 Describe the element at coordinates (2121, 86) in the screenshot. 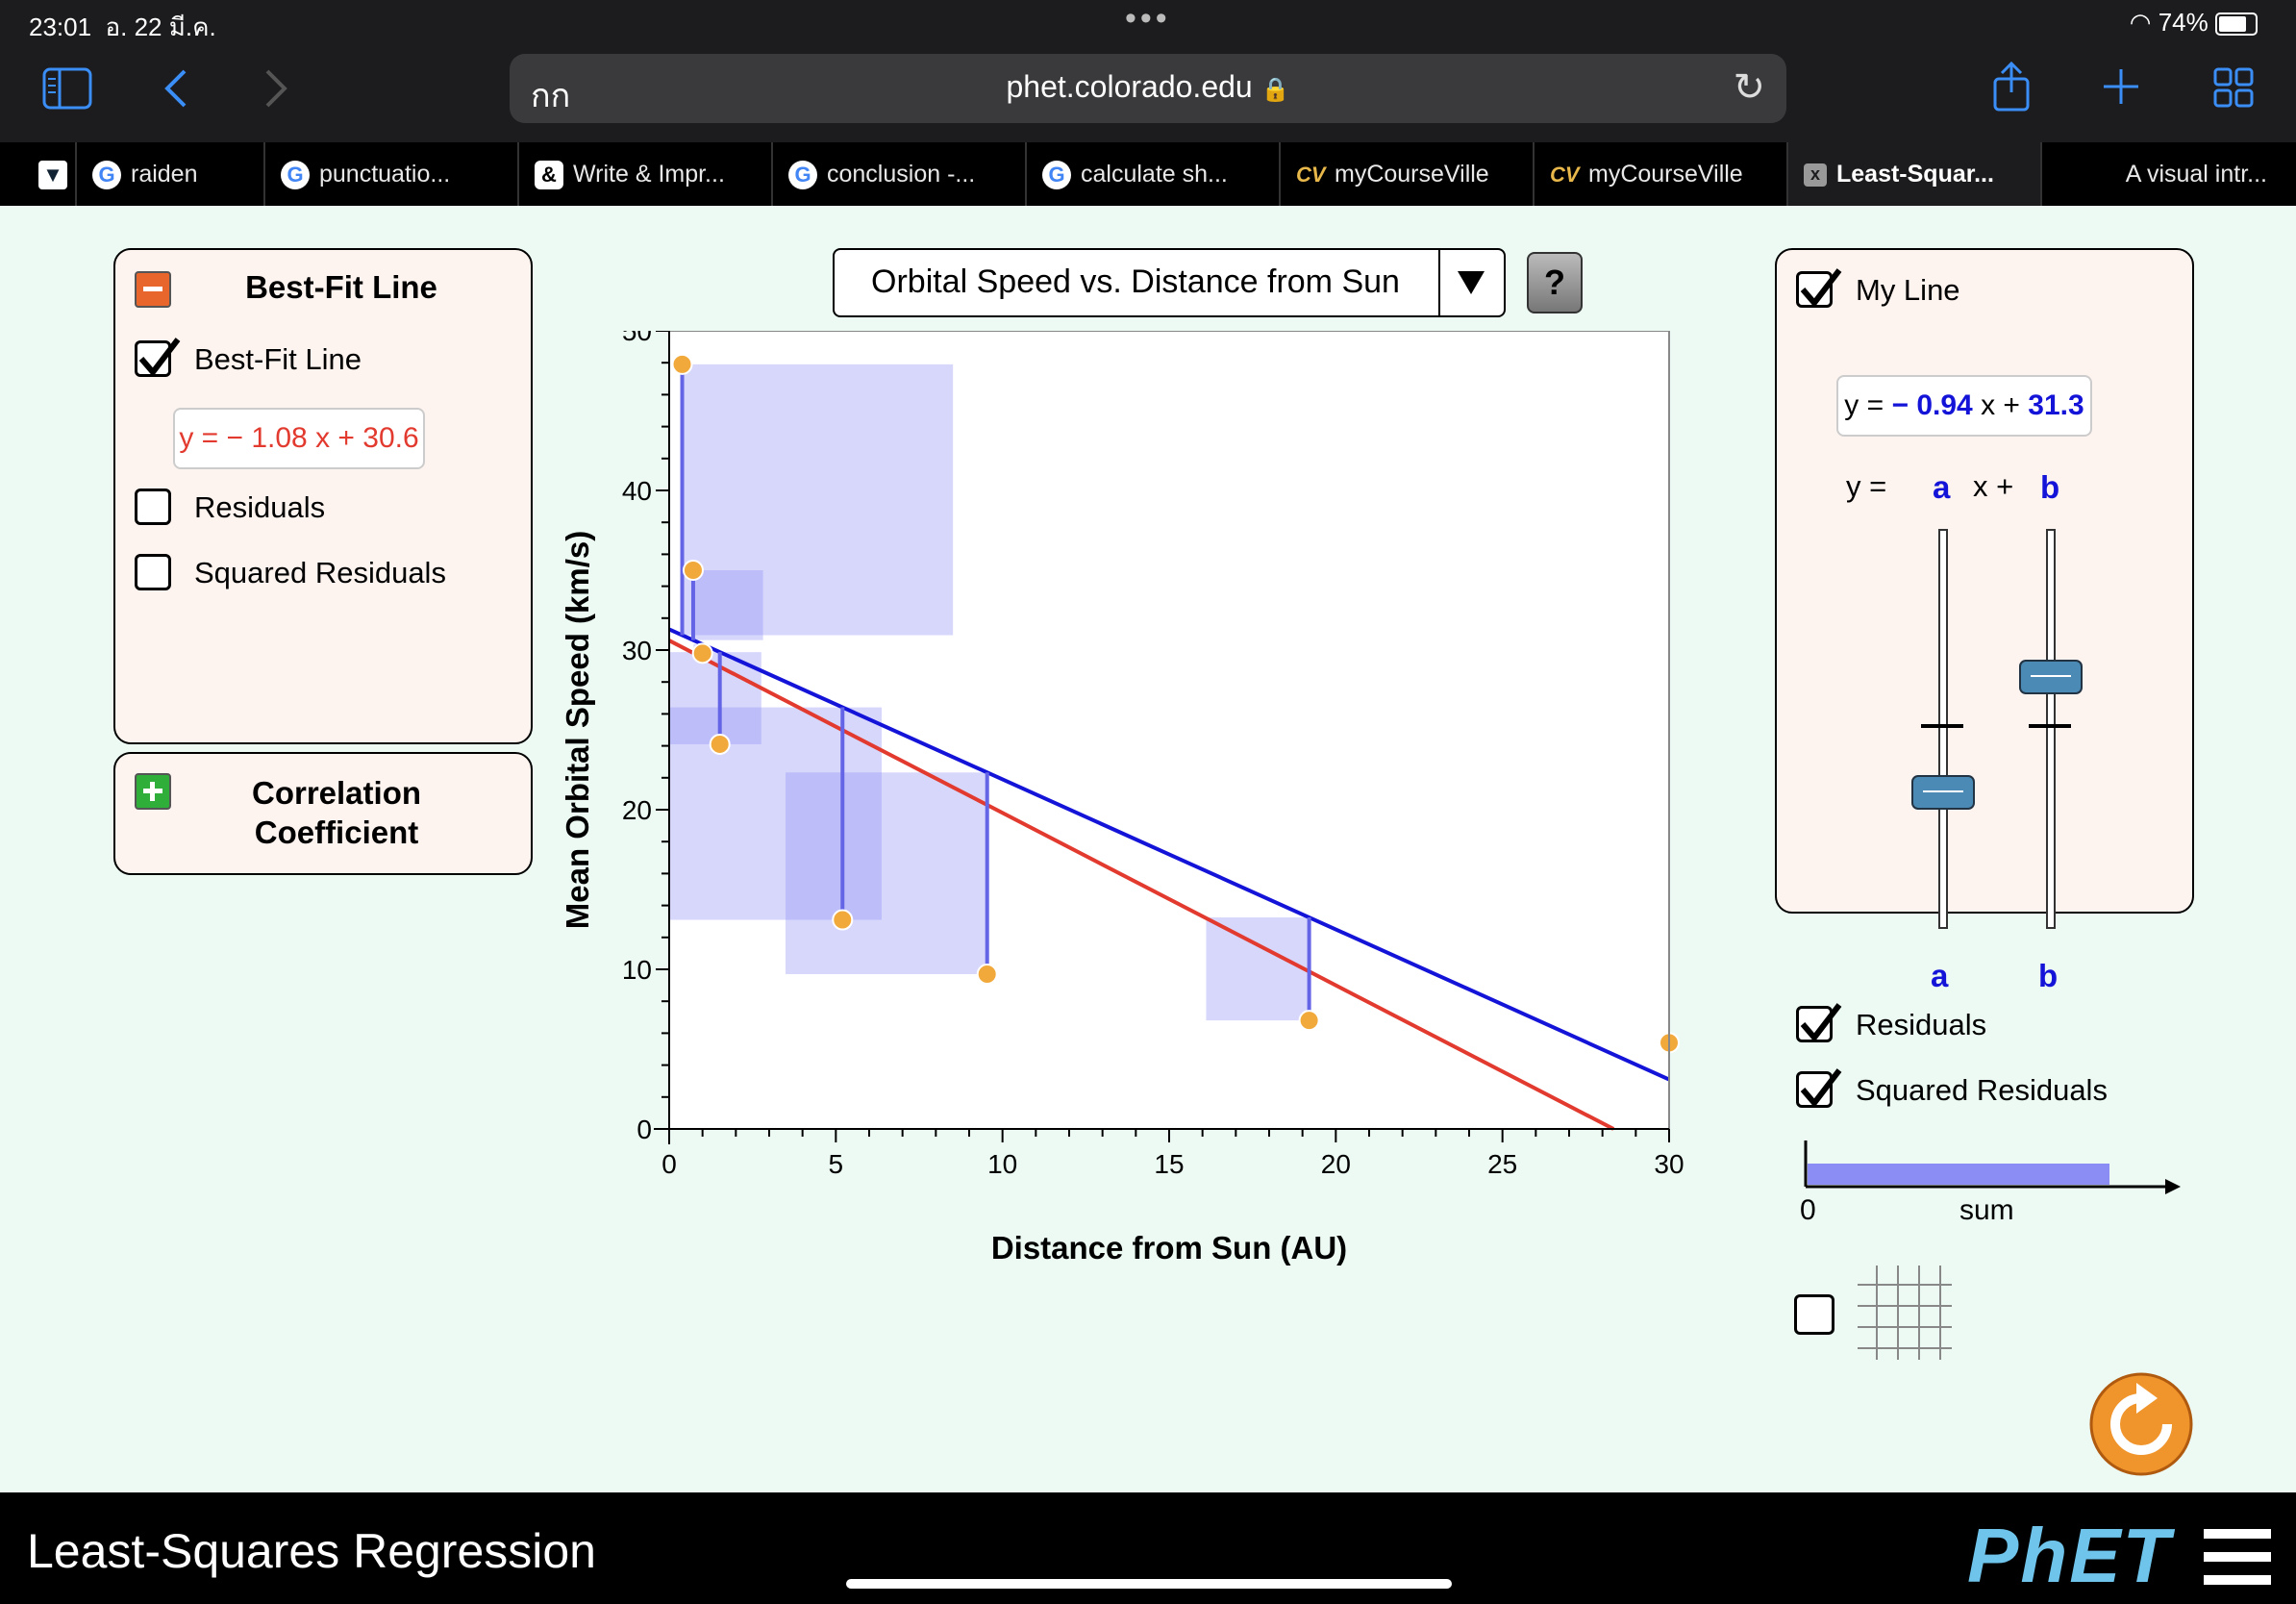

I see `new-tab-icon` at that location.